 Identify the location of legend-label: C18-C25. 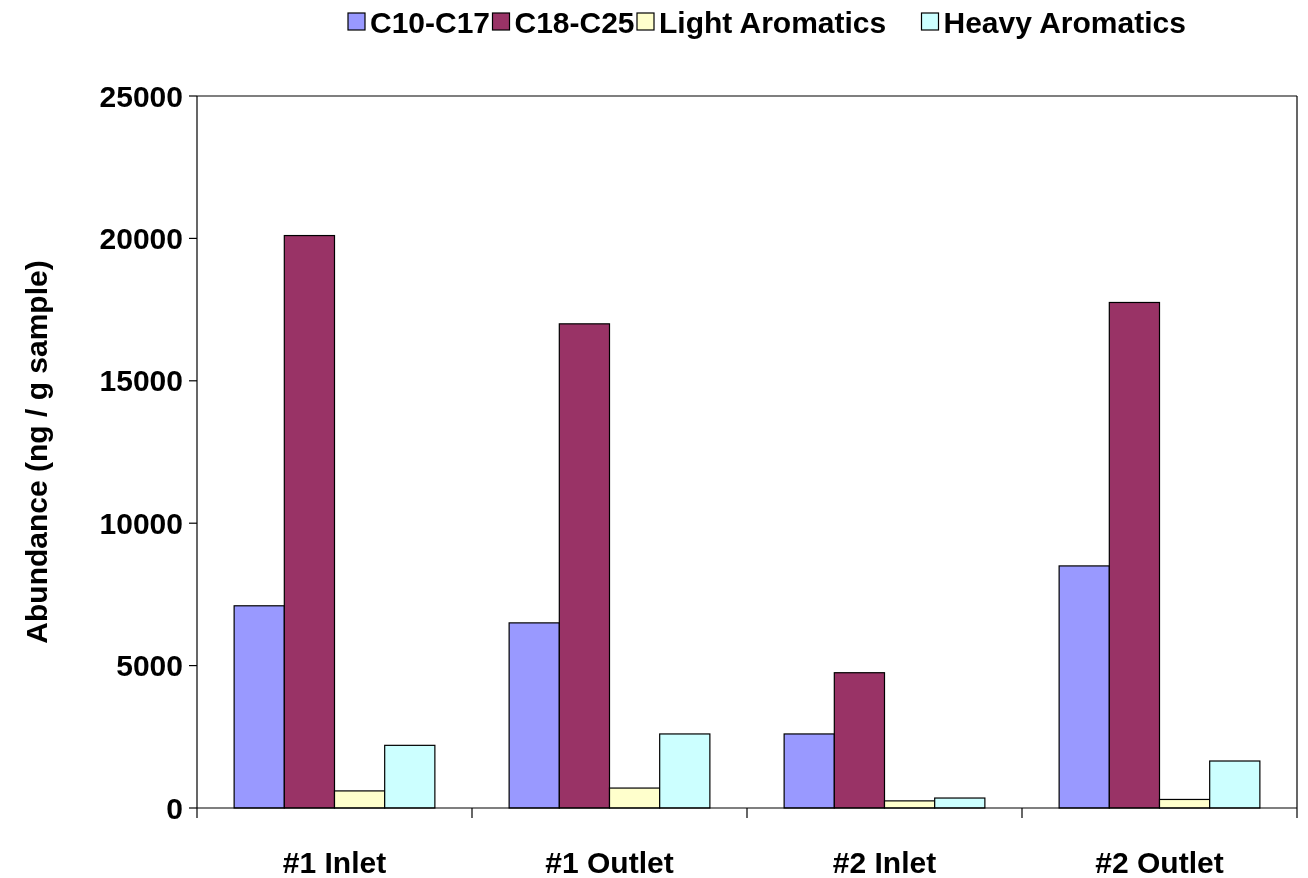
(574, 22).